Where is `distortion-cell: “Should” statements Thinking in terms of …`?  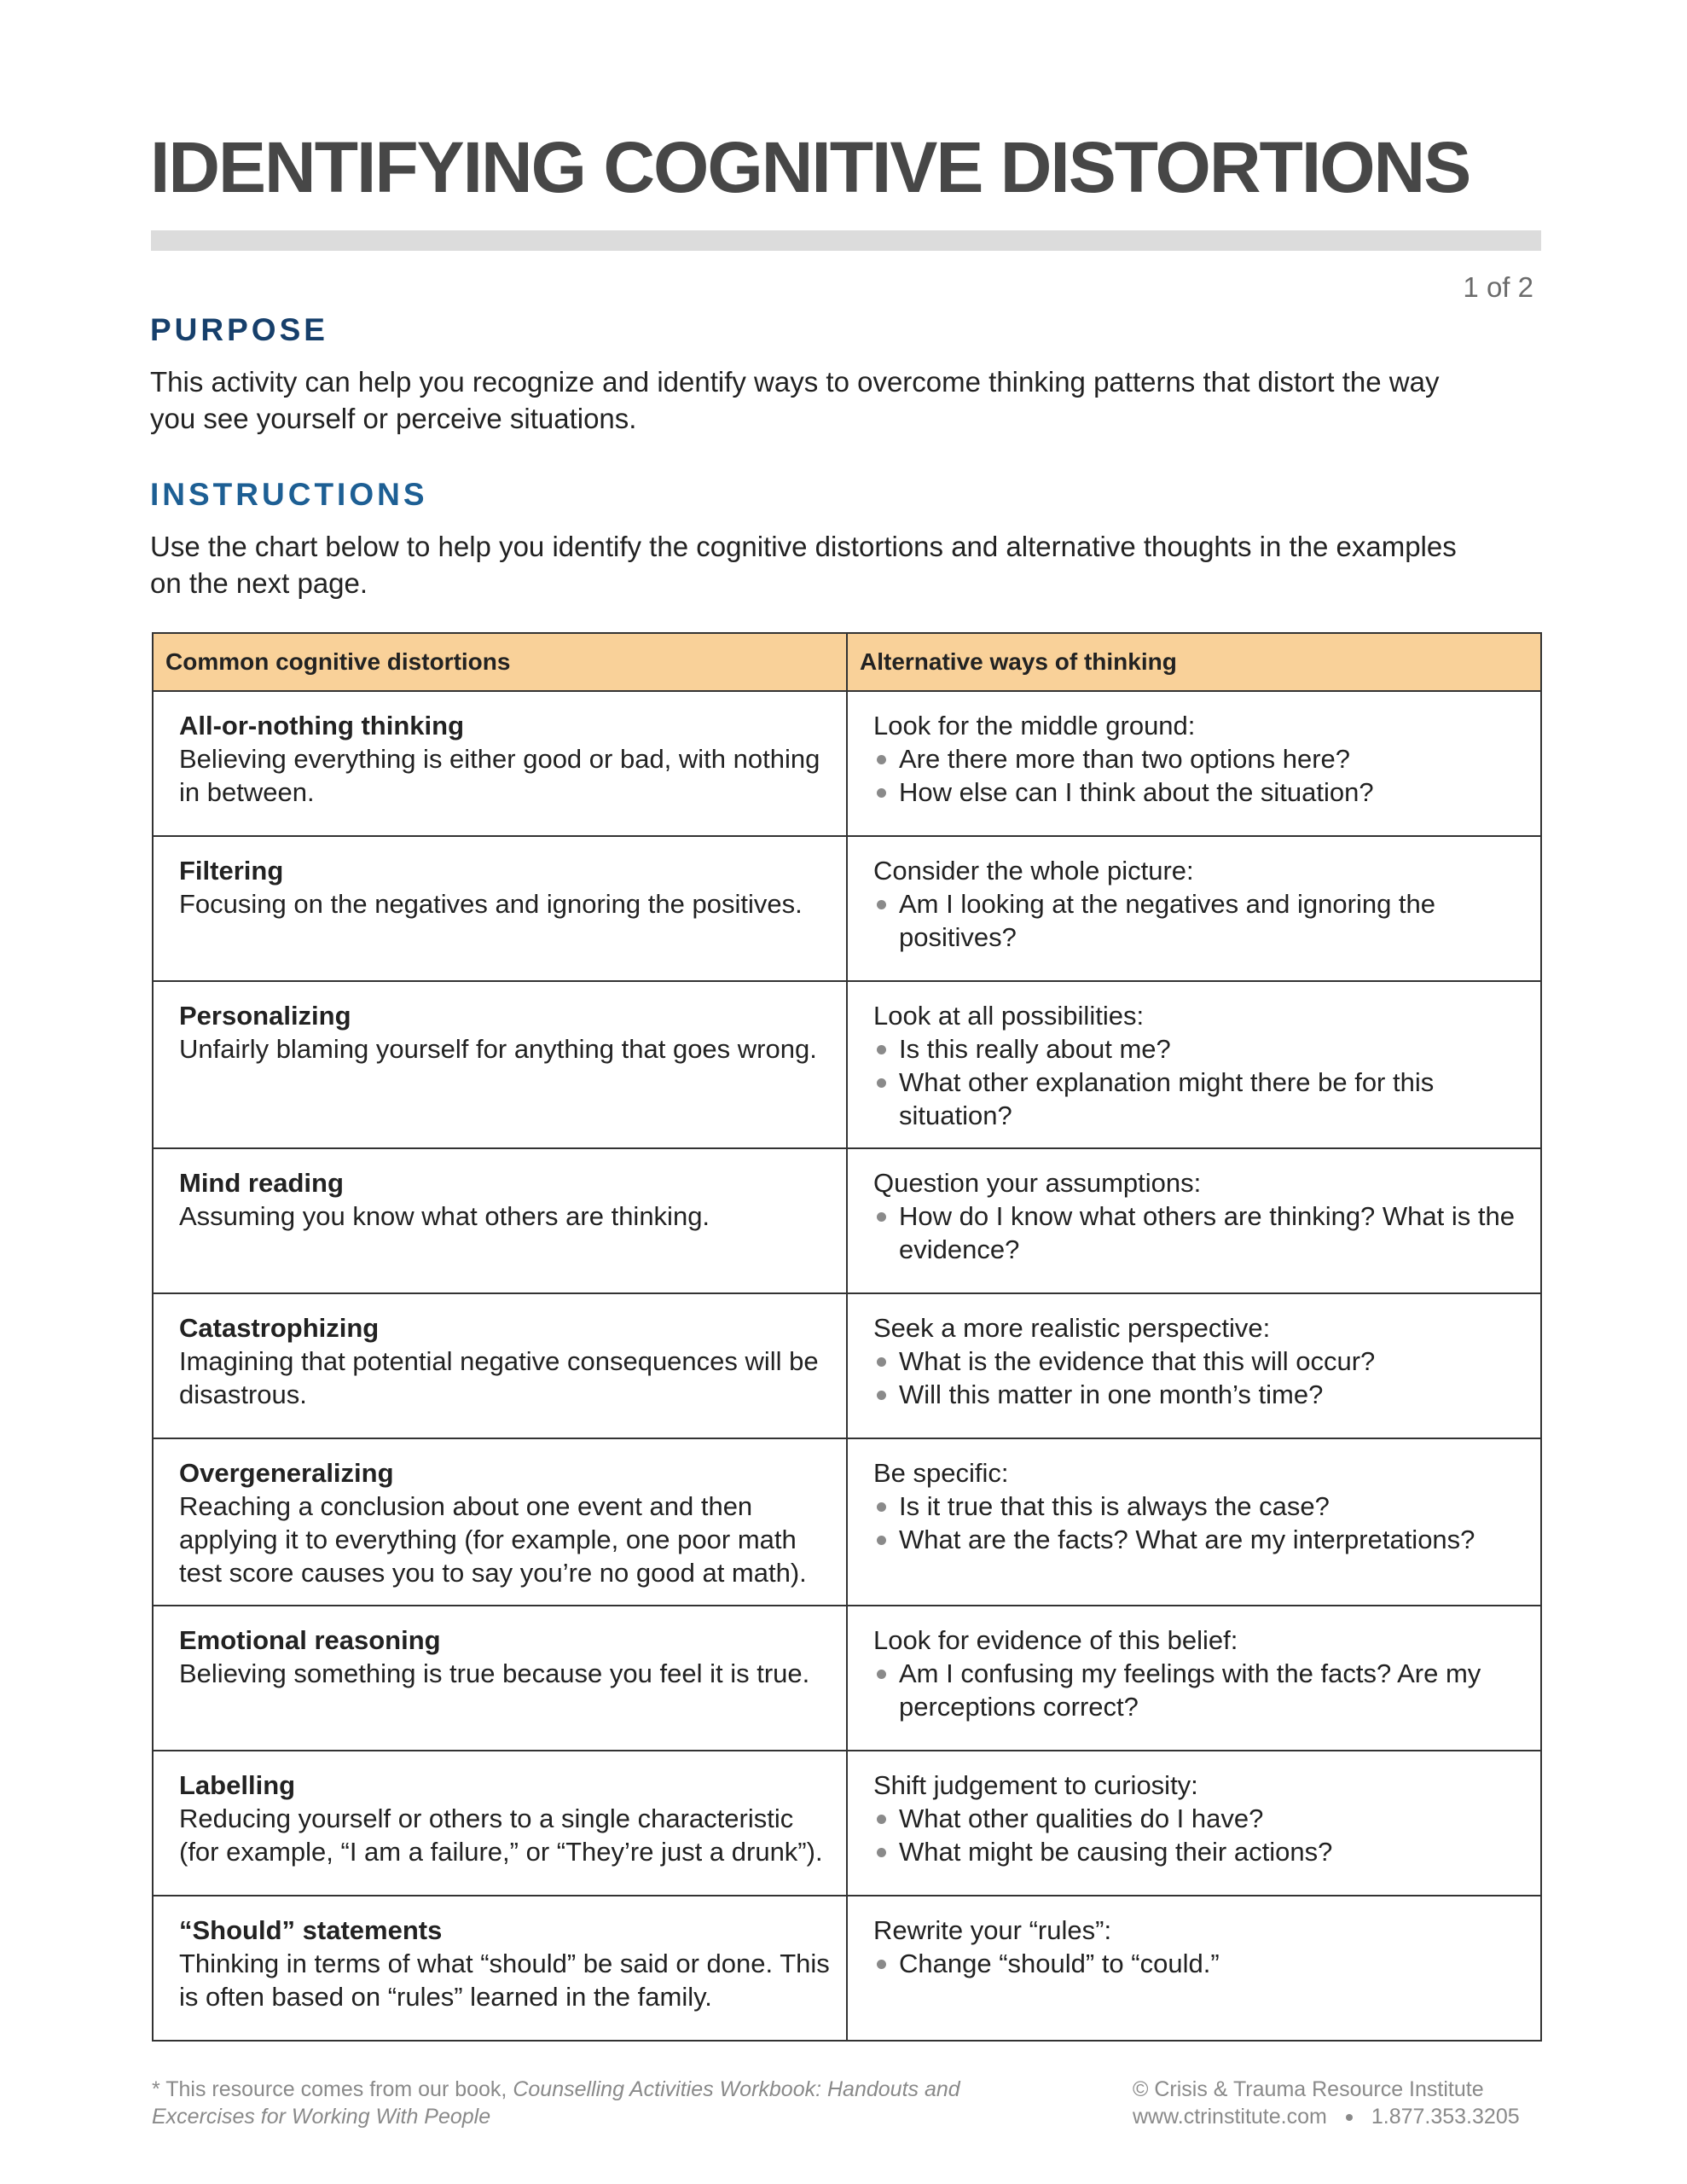
distortion-cell: “Should” statements Thinking in terms of … is located at coordinates (500, 1969).